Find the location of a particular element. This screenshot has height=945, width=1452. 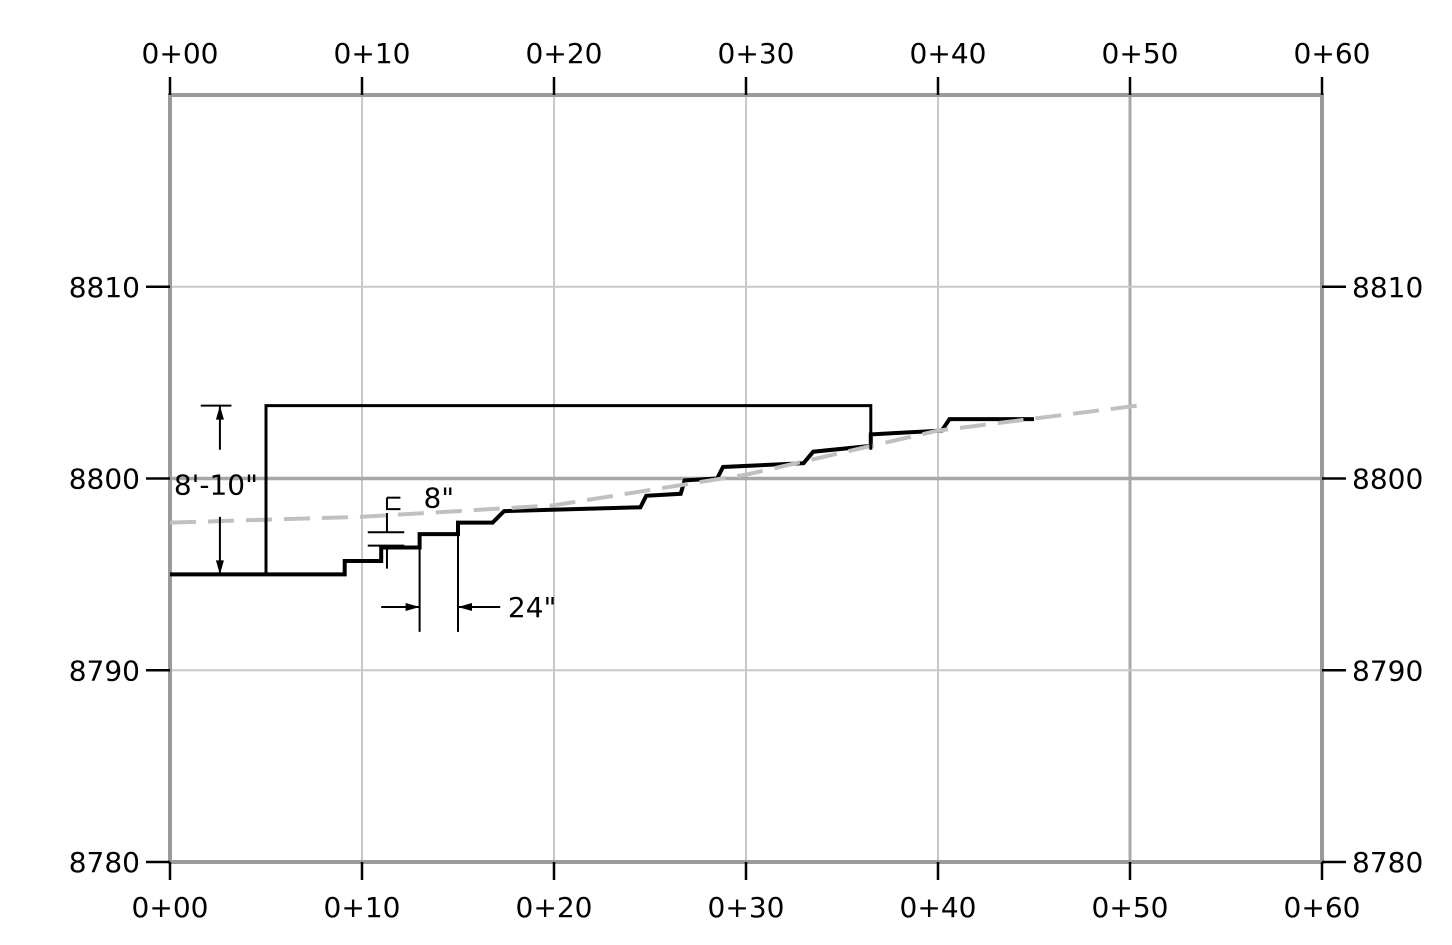

series-layer is located at coordinates (653, 490).